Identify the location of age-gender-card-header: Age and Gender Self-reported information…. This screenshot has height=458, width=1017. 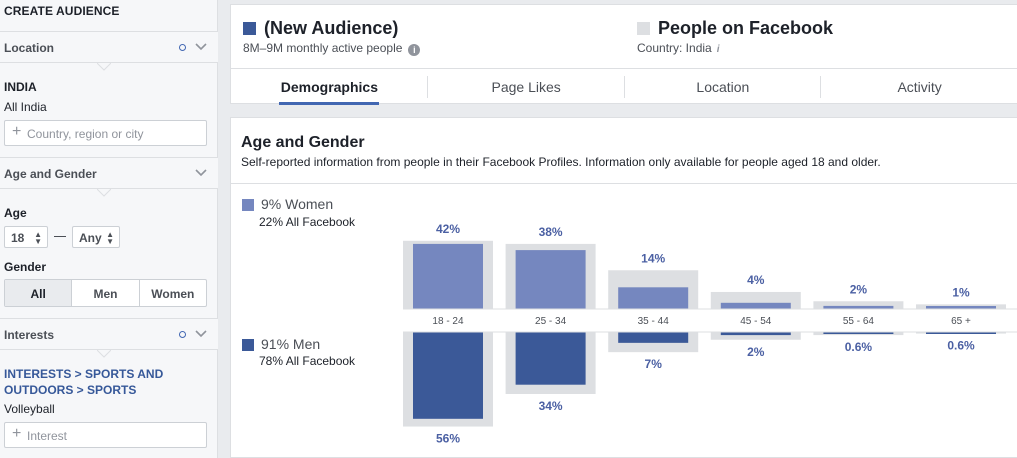
(624, 151).